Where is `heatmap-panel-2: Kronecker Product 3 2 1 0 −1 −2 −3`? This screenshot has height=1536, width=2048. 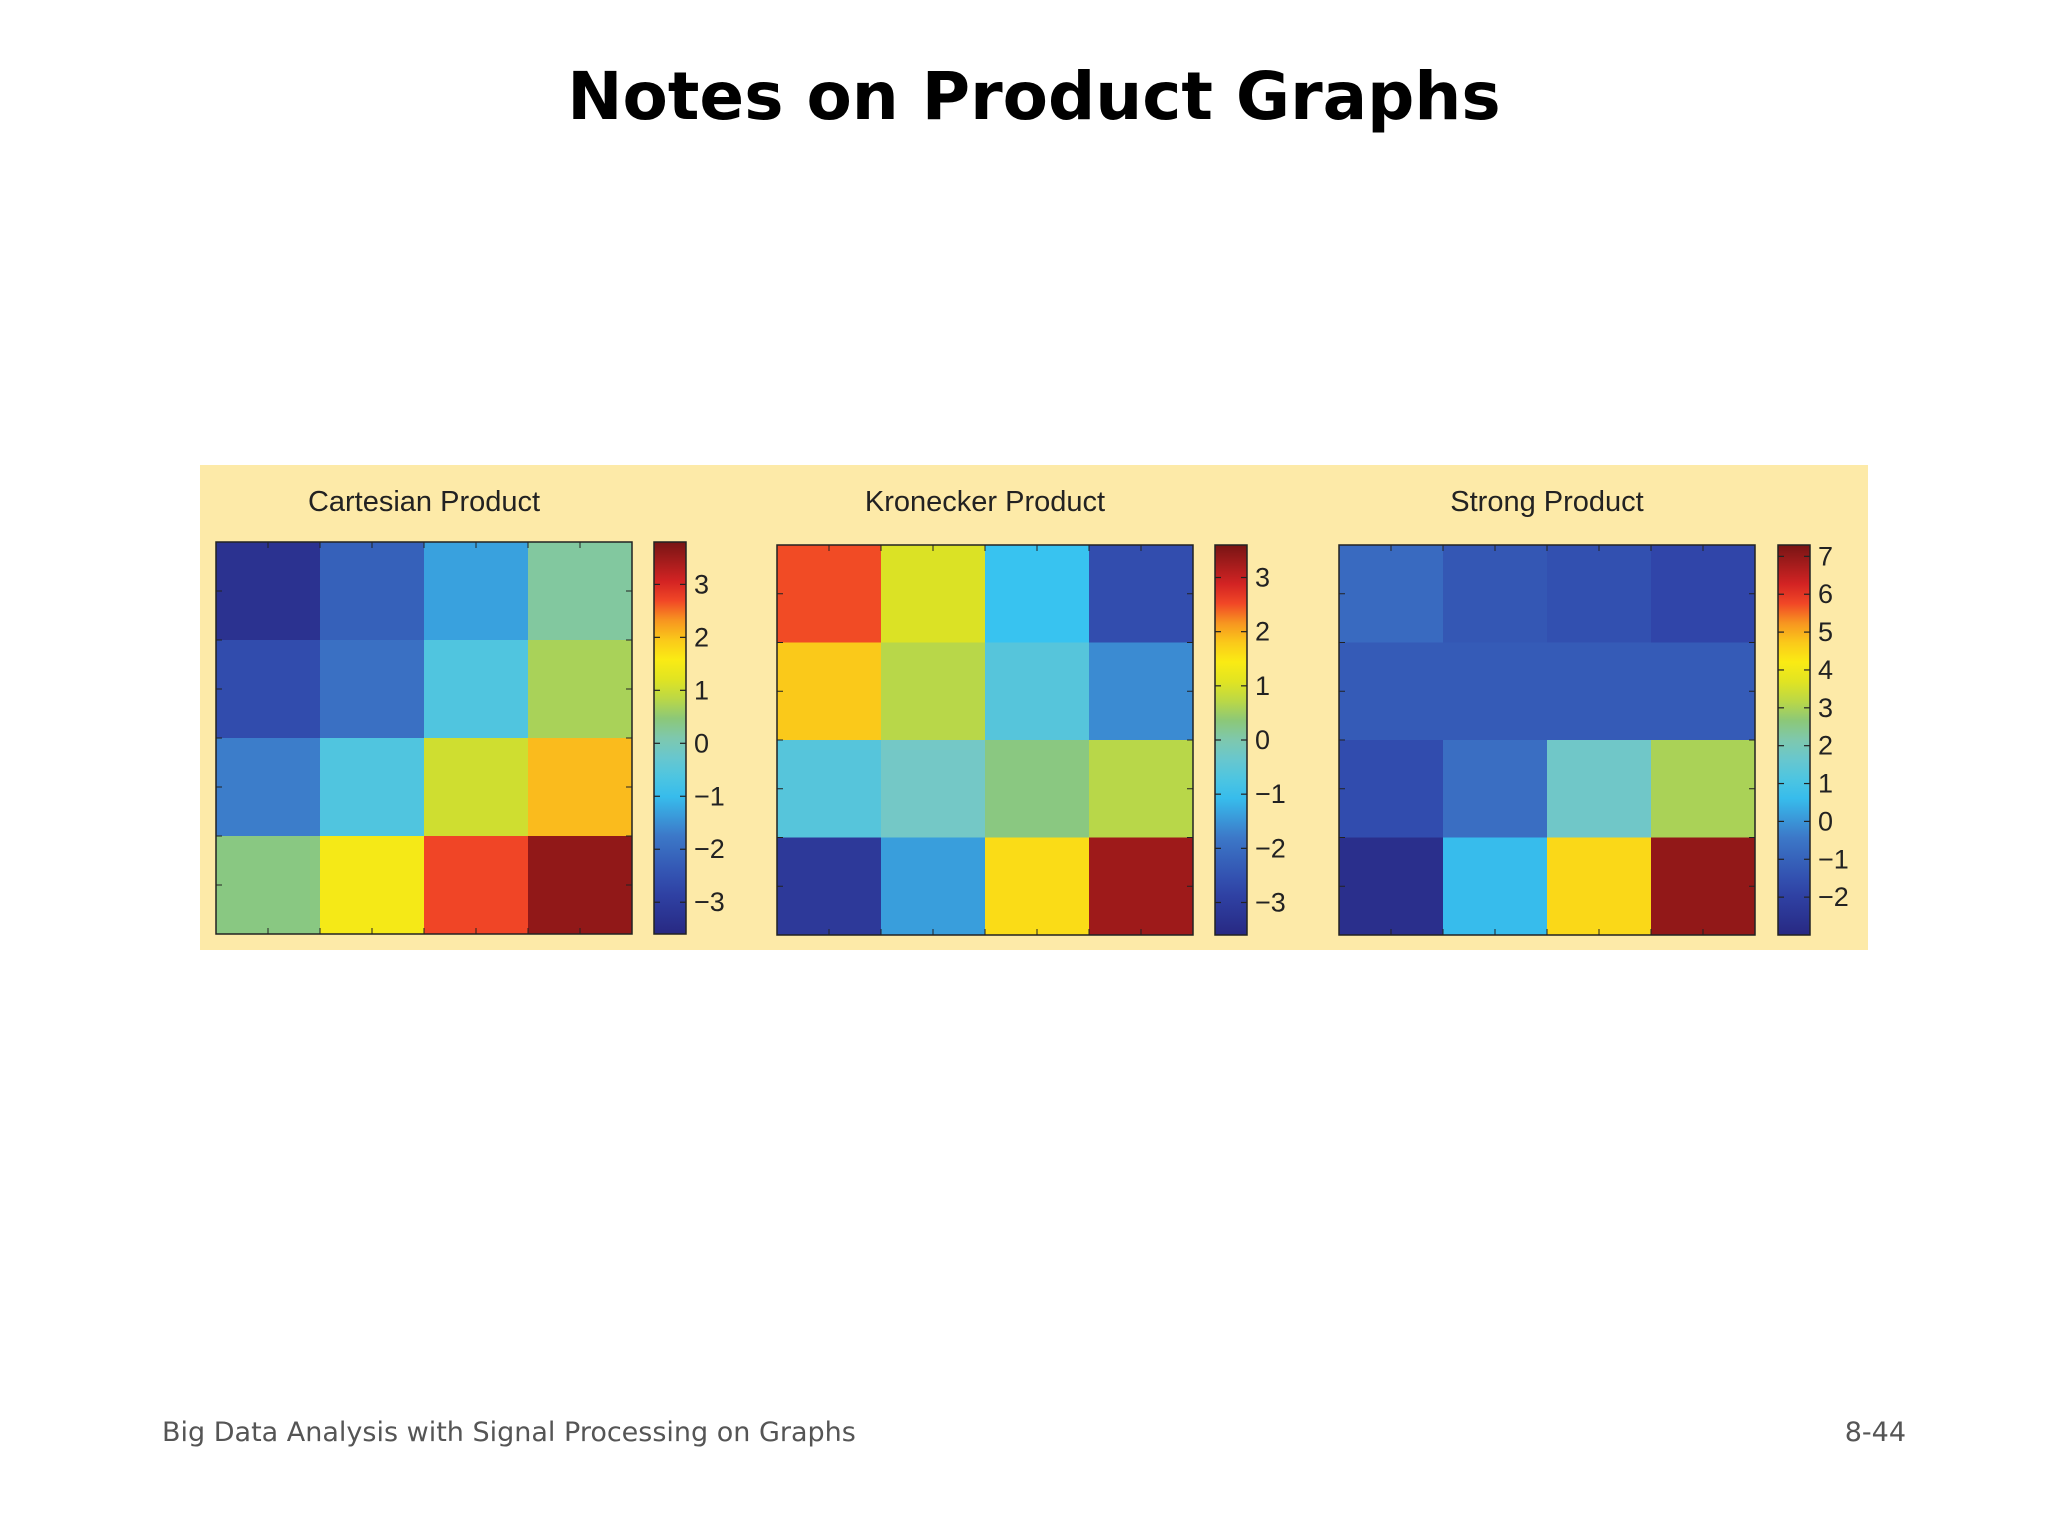
heatmap-panel-2: Kronecker Product 3 2 1 0 −1 −2 −3 is located at coordinates (1031, 711).